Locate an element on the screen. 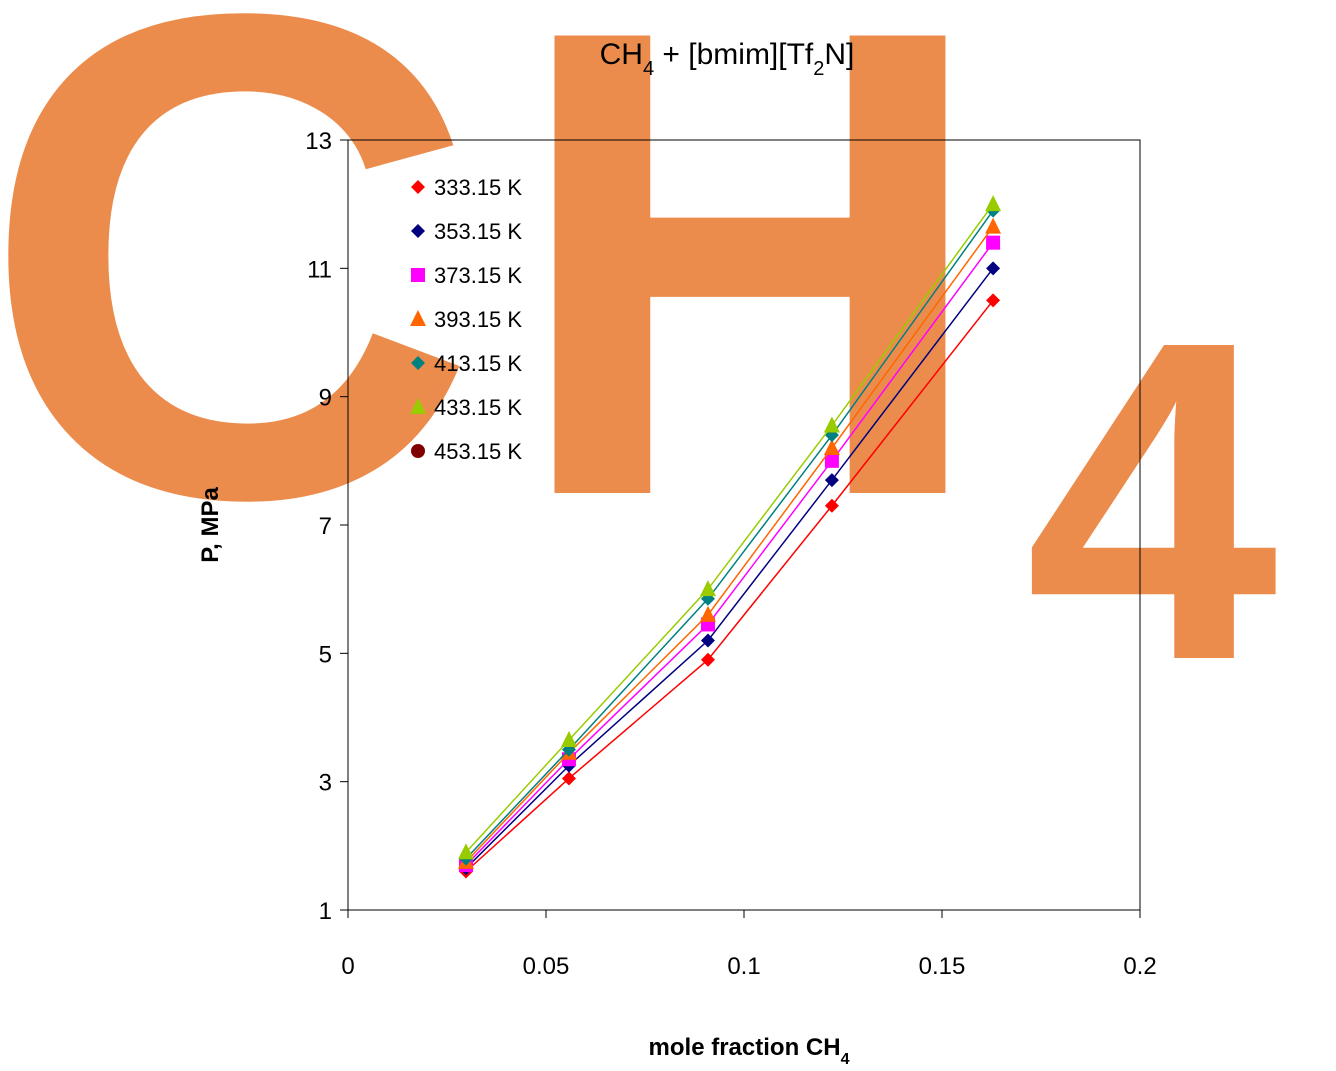 The width and height of the screenshot is (1336, 1071). legend-label: 453.15 K is located at coordinates (478, 451).